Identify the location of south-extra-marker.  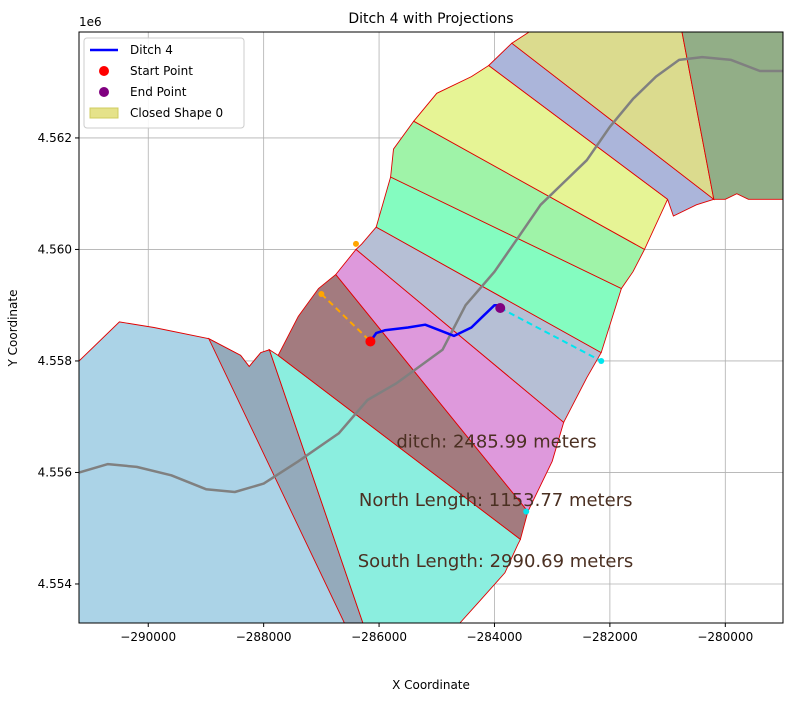
(526, 511).